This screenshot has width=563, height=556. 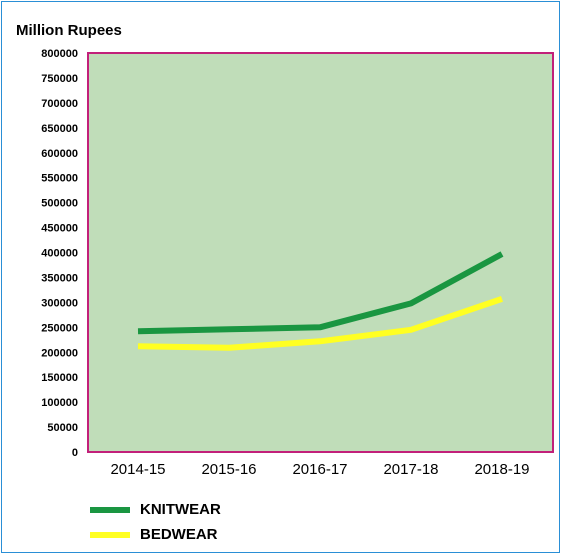 What do you see at coordinates (69, 30) in the screenshot?
I see `y-axis-unit-label: Million Rupees` at bounding box center [69, 30].